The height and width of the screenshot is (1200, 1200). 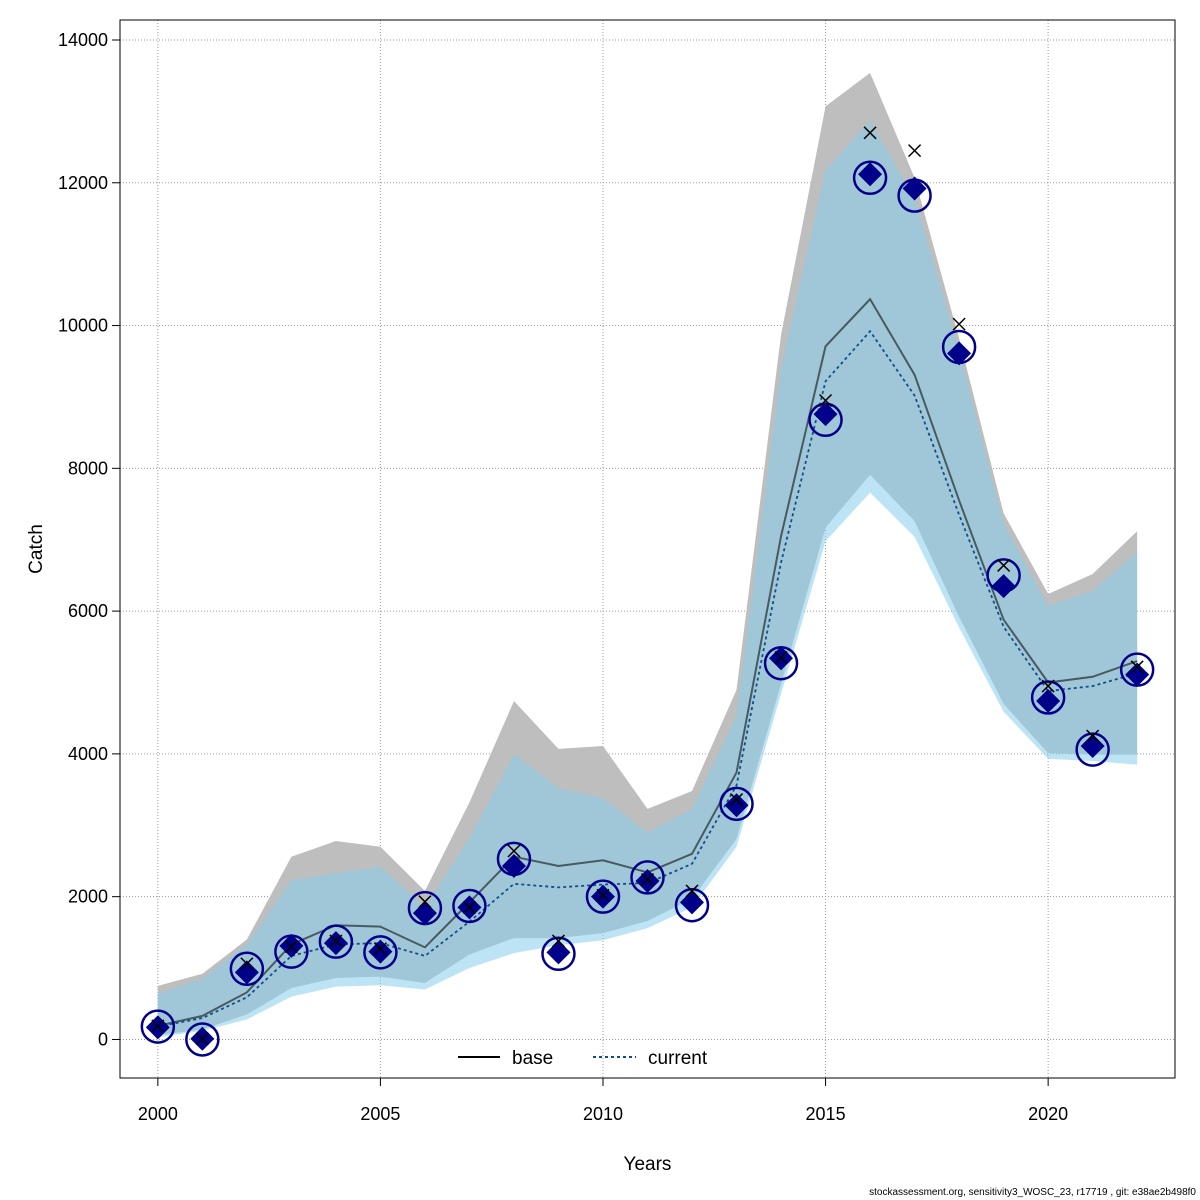 What do you see at coordinates (36, 549) in the screenshot?
I see `y-axis-title: Catch` at bounding box center [36, 549].